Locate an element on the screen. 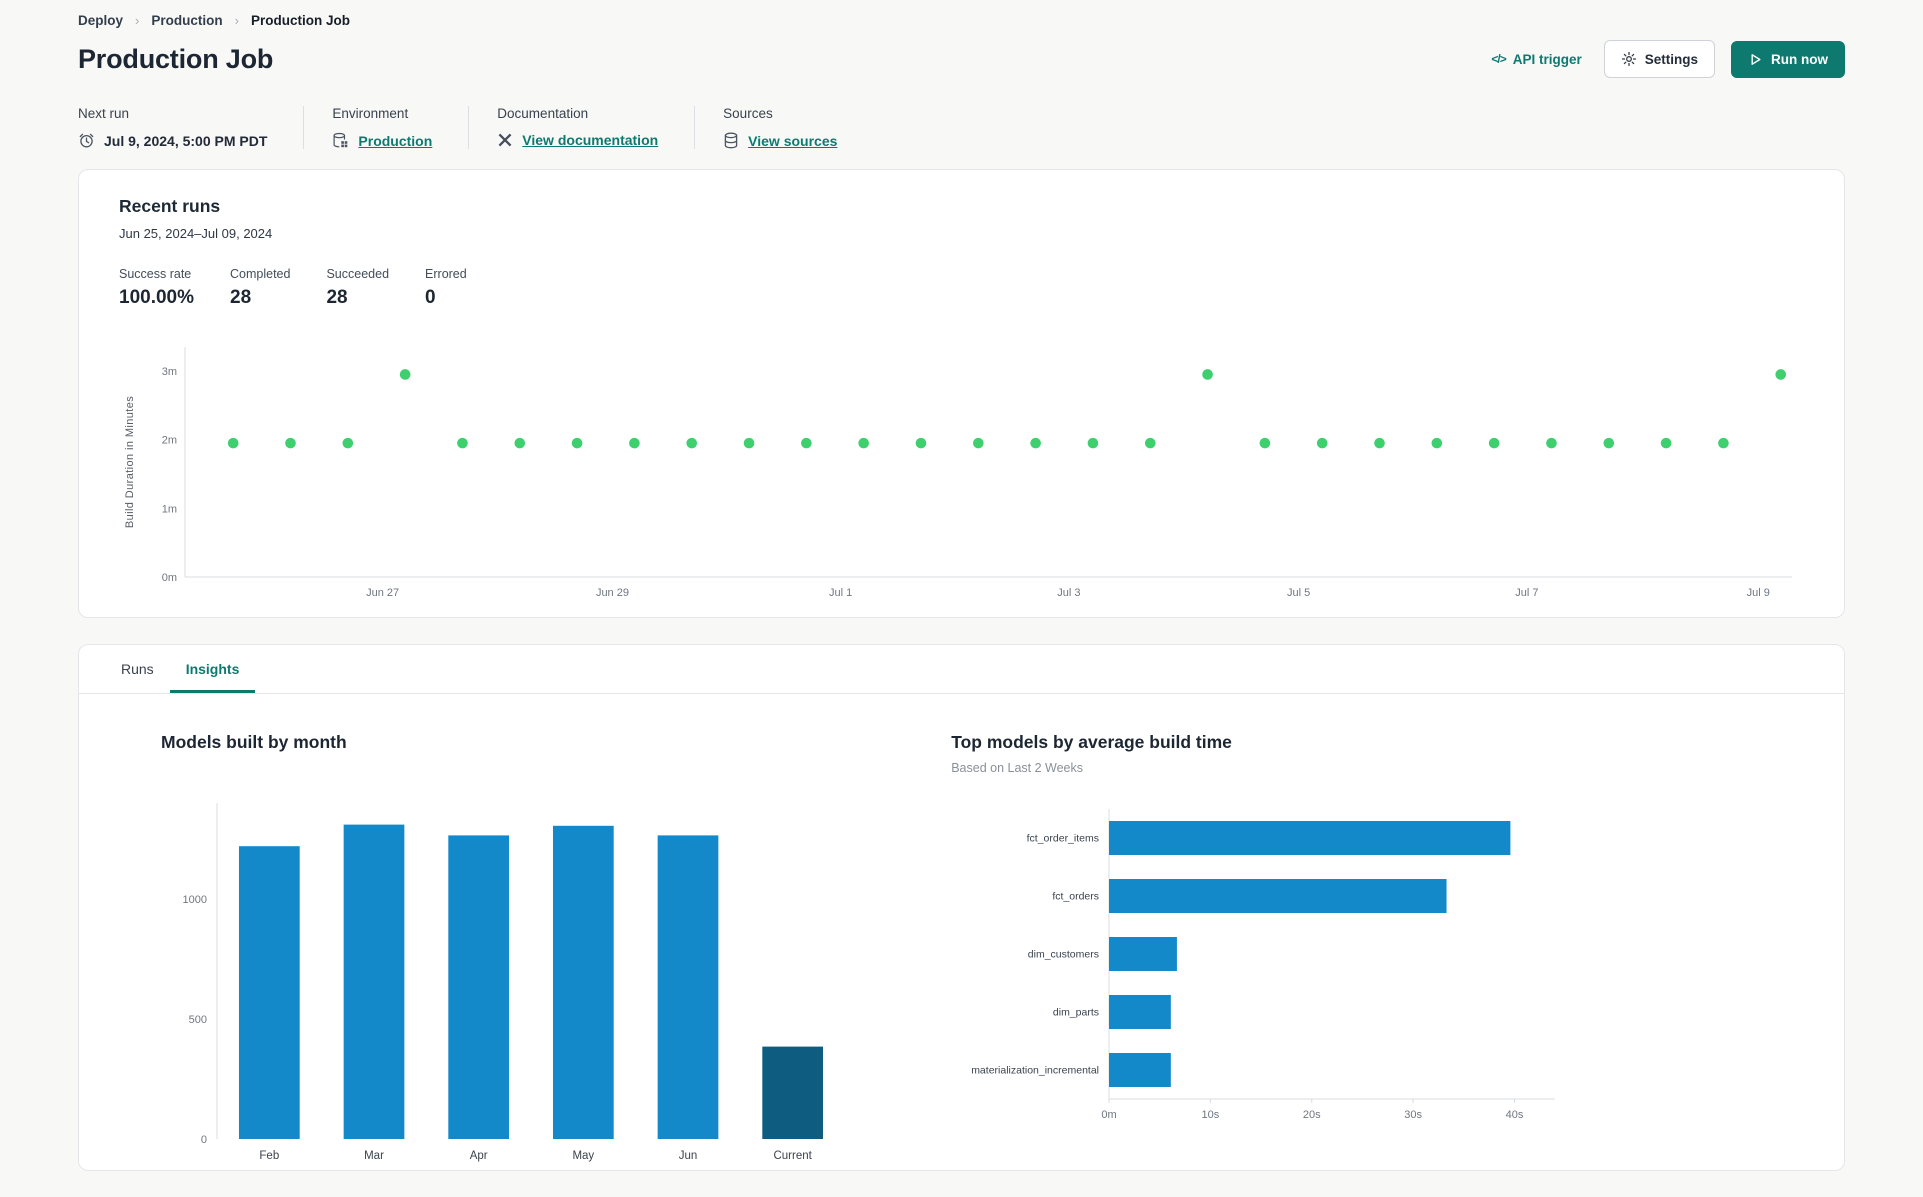 Image resolution: width=1923 pixels, height=1197 pixels. svg-text: Jul 7 is located at coordinates (1526, 593).